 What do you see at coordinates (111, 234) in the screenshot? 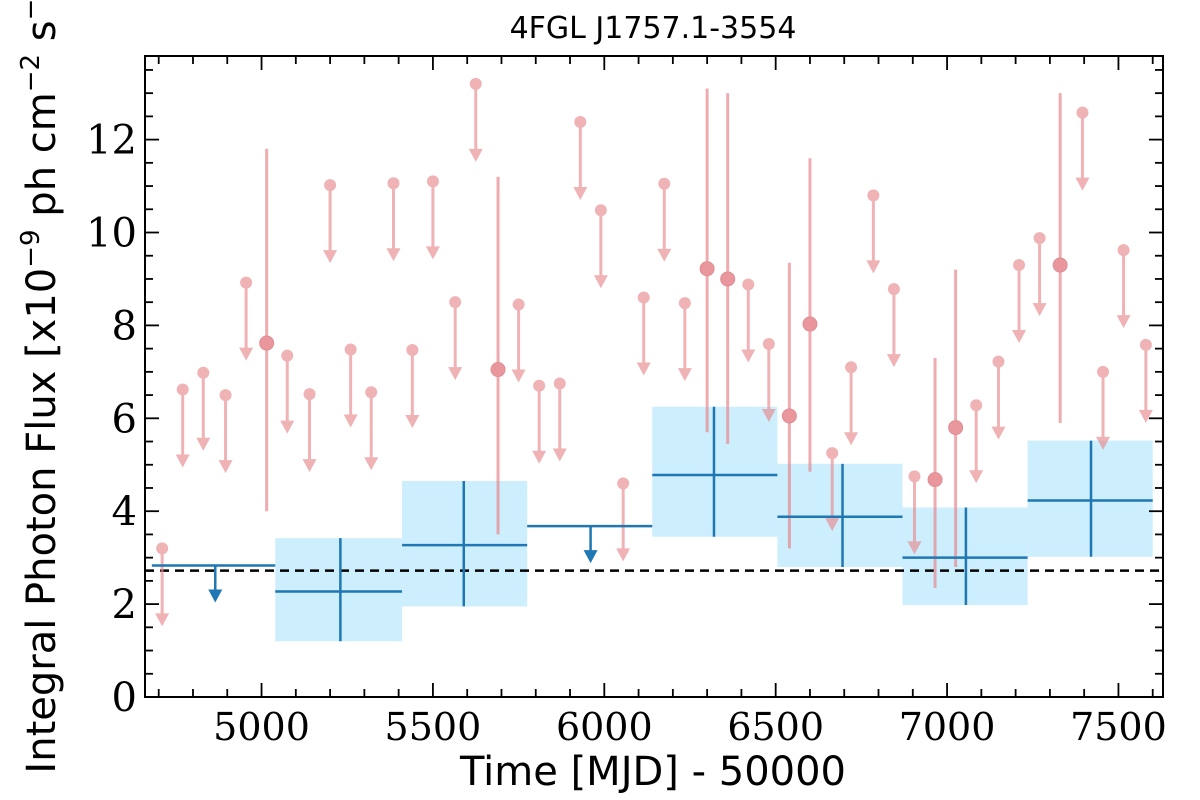
I see `y-tick-label: 10` at bounding box center [111, 234].